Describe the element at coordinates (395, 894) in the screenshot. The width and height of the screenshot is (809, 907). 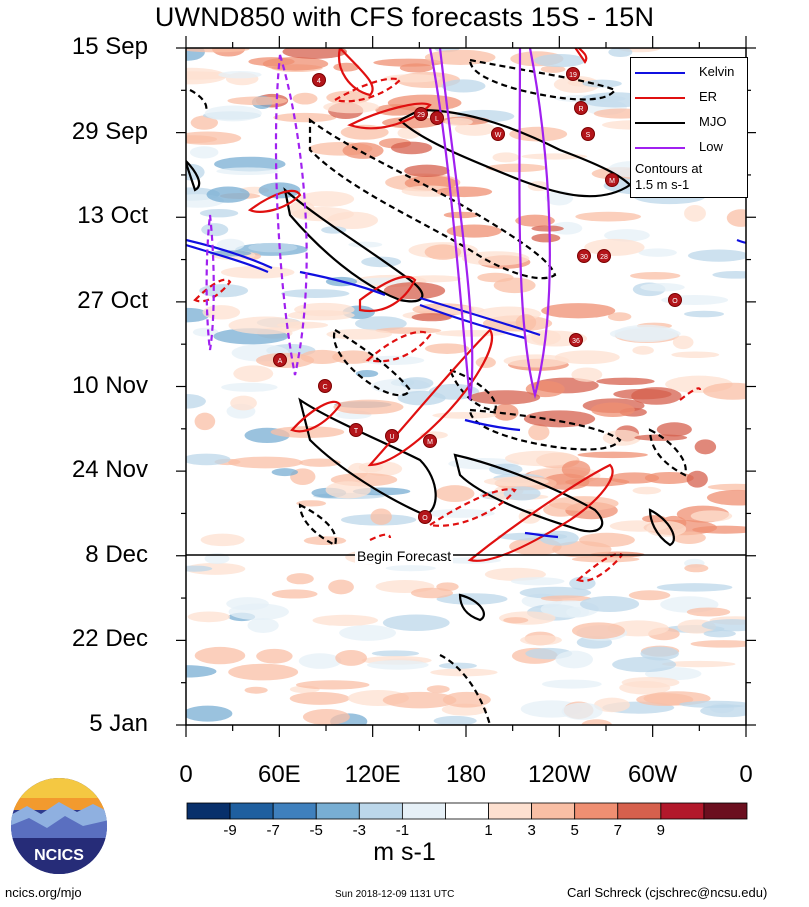
I see `footer-timestamp: Sun 2018-12-09 1131 UTC` at that location.